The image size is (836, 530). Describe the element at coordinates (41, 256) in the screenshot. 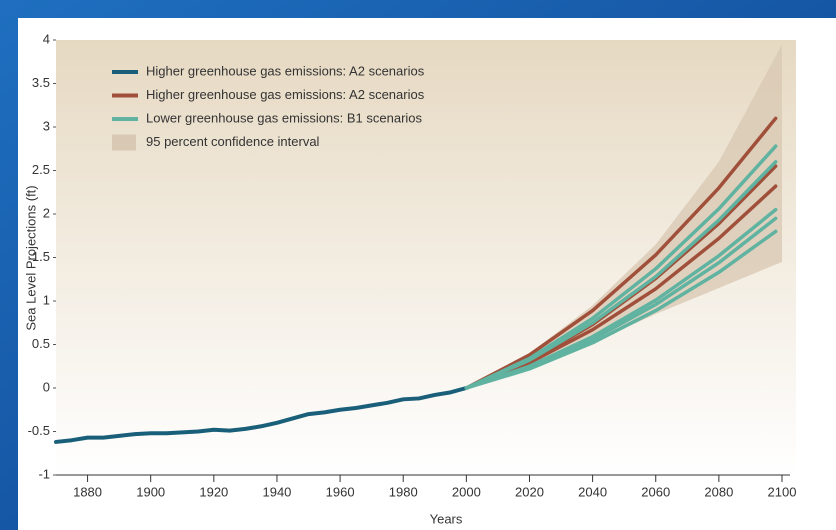

I see `y-tick-label: 1.5` at that location.